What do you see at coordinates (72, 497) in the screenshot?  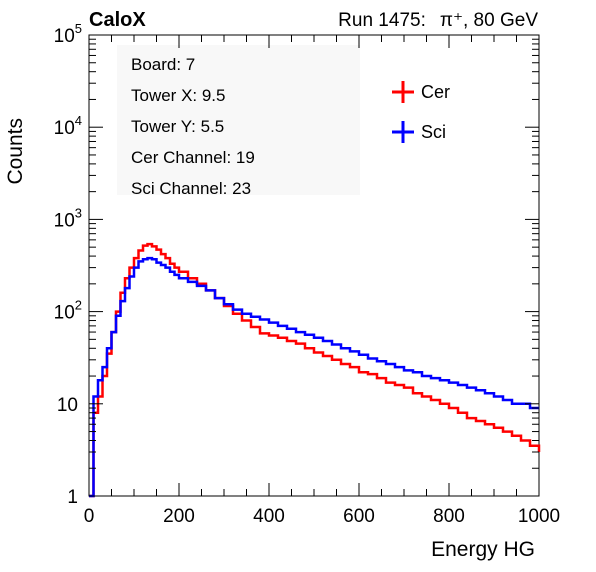 I see `y-tick-label: 1` at bounding box center [72, 497].